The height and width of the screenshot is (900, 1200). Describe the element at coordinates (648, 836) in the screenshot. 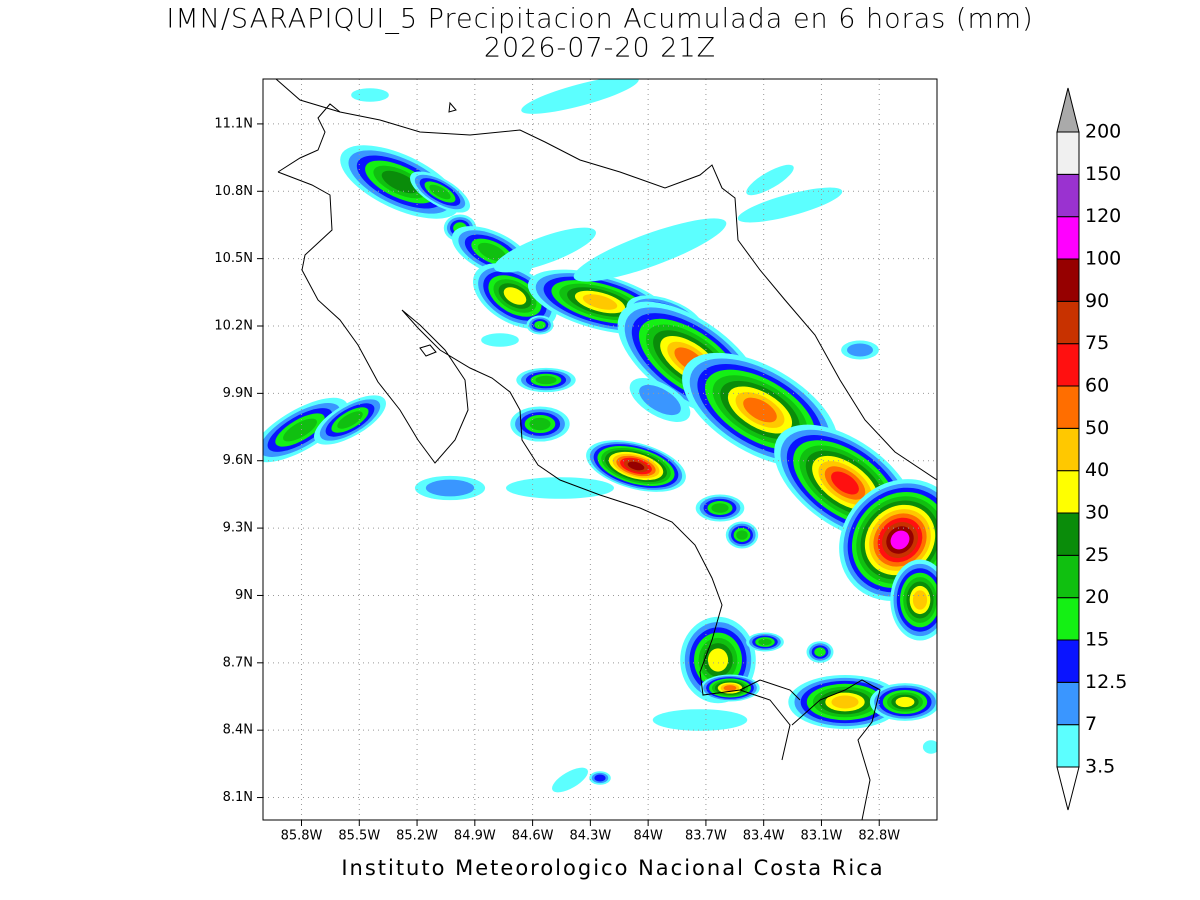

I see `x-tick-label: 84W` at that location.